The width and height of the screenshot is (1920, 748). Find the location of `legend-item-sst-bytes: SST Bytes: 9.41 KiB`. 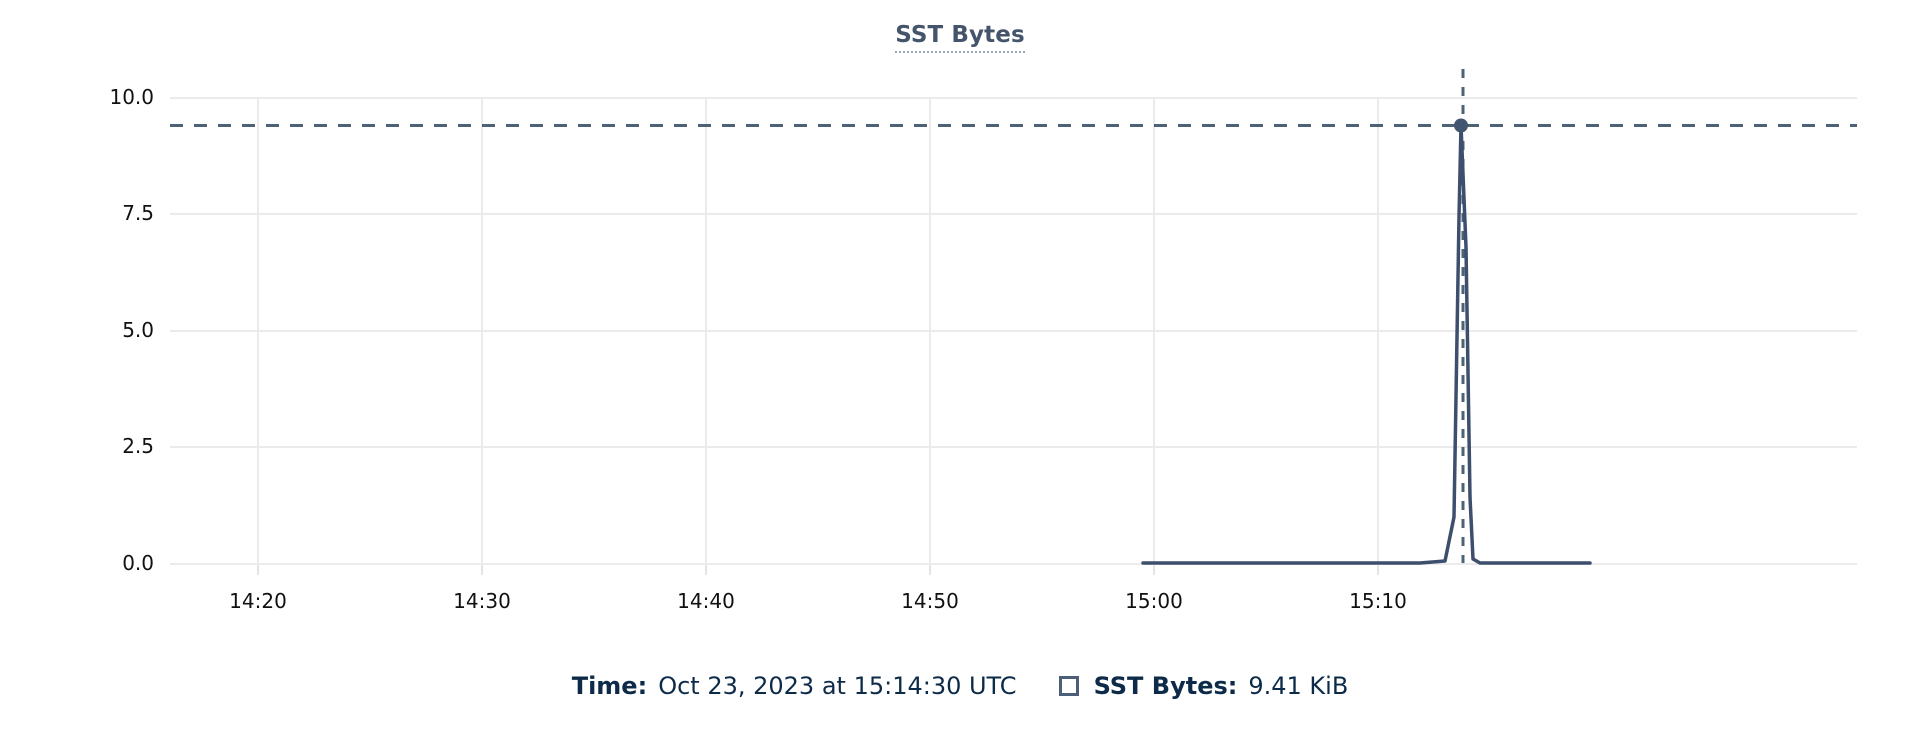

legend-item-sst-bytes: SST Bytes: 9.41 KiB is located at coordinates (1203, 686).